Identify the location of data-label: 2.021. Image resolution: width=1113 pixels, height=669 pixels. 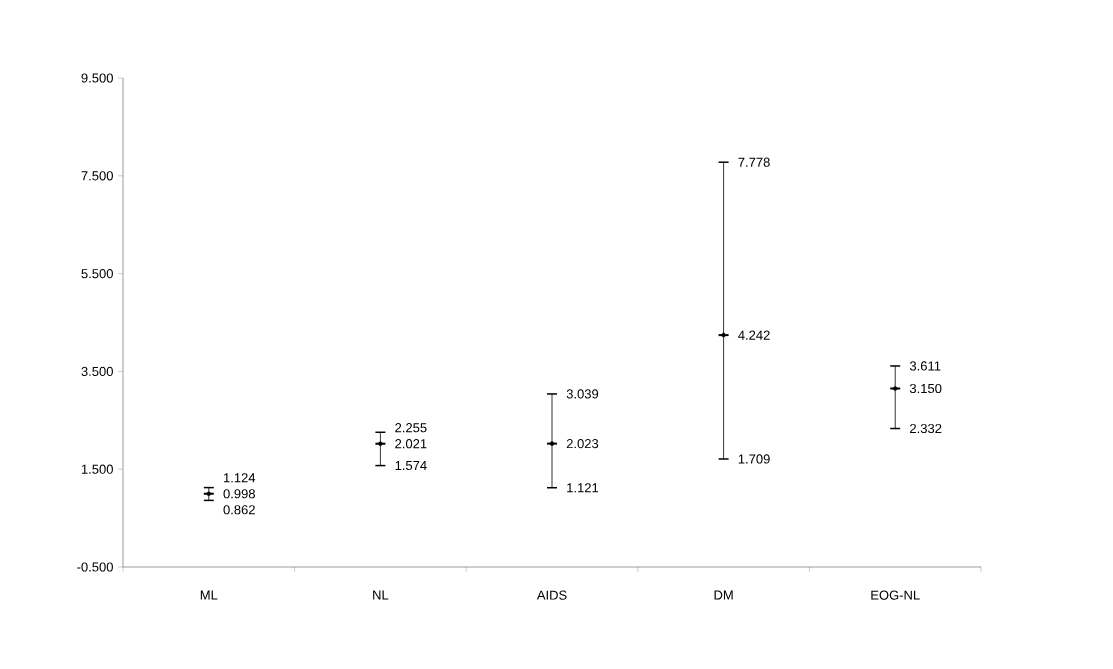
(411, 444).